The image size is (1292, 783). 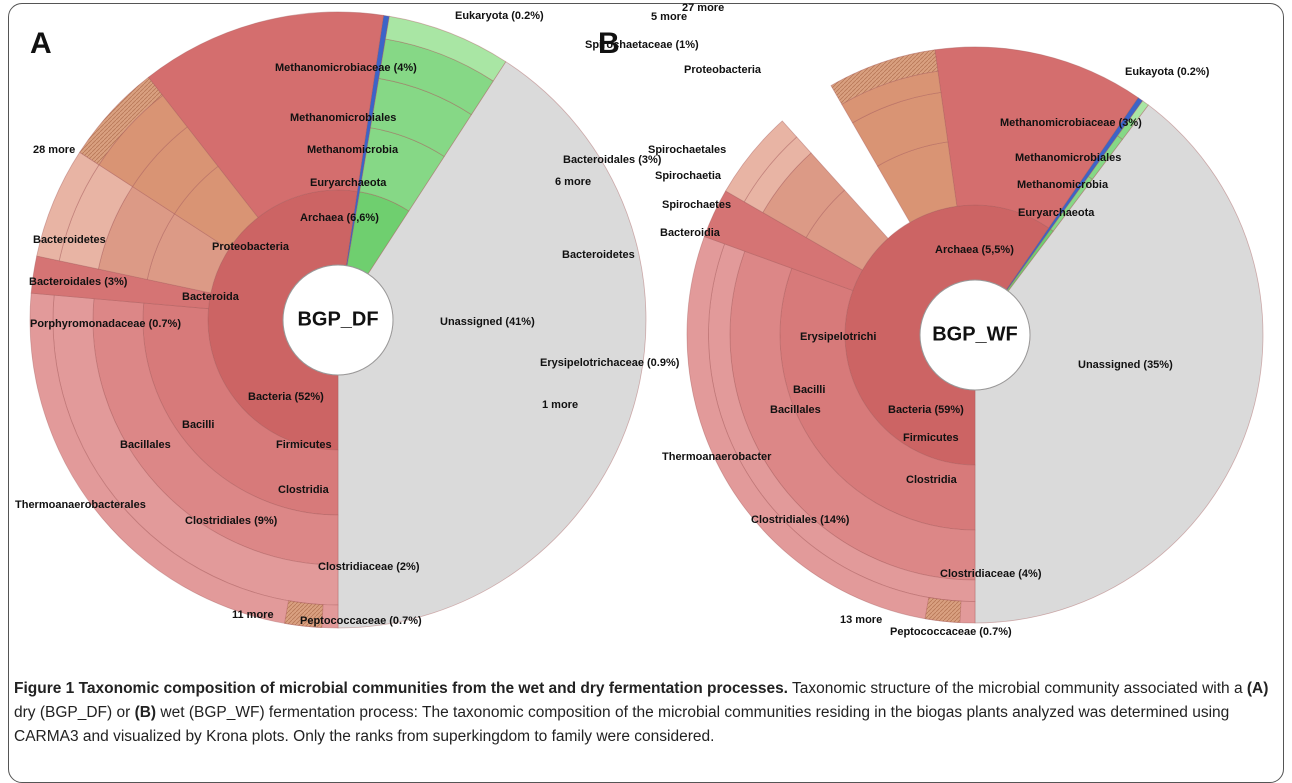 I want to click on segment-label: Spirochaetes, so click(x=696, y=205).